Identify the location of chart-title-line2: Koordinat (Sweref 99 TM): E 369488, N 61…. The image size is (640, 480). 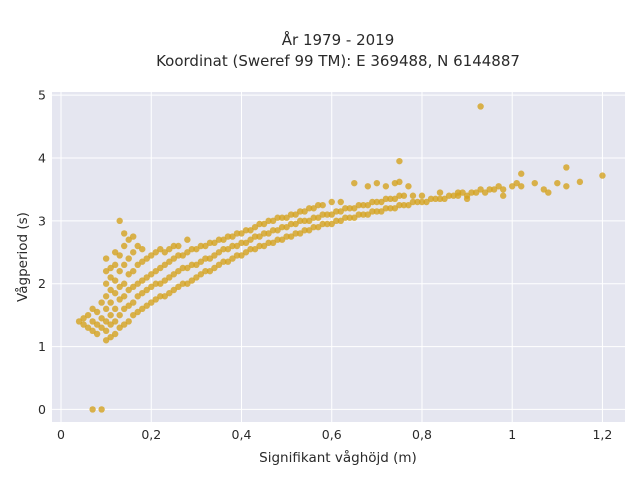
(338, 61).